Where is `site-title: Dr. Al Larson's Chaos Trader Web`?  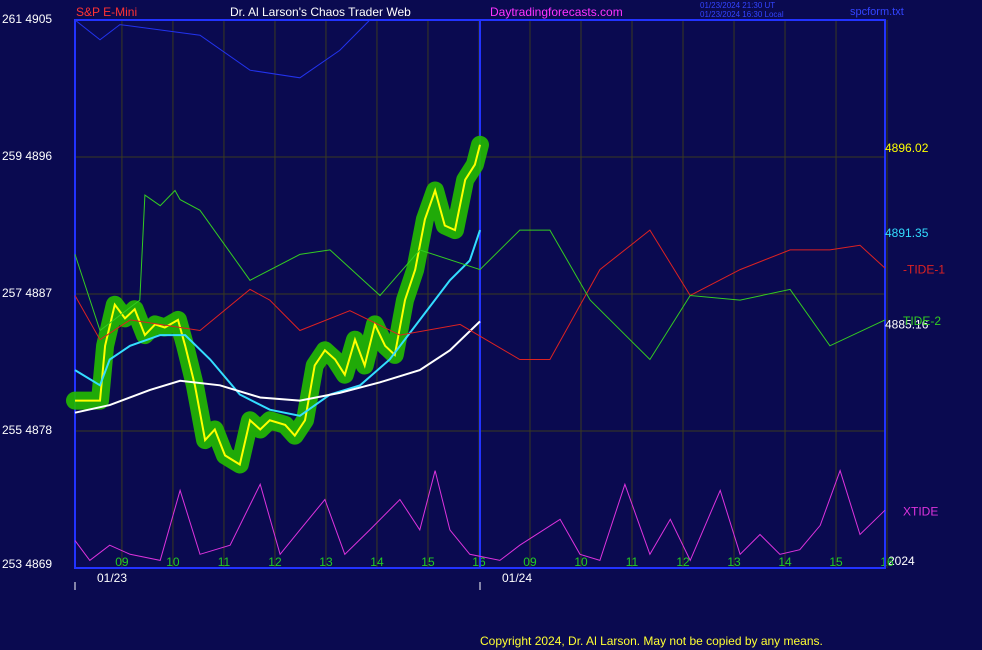
site-title: Dr. Al Larson's Chaos Trader Web is located at coordinates (320, 12).